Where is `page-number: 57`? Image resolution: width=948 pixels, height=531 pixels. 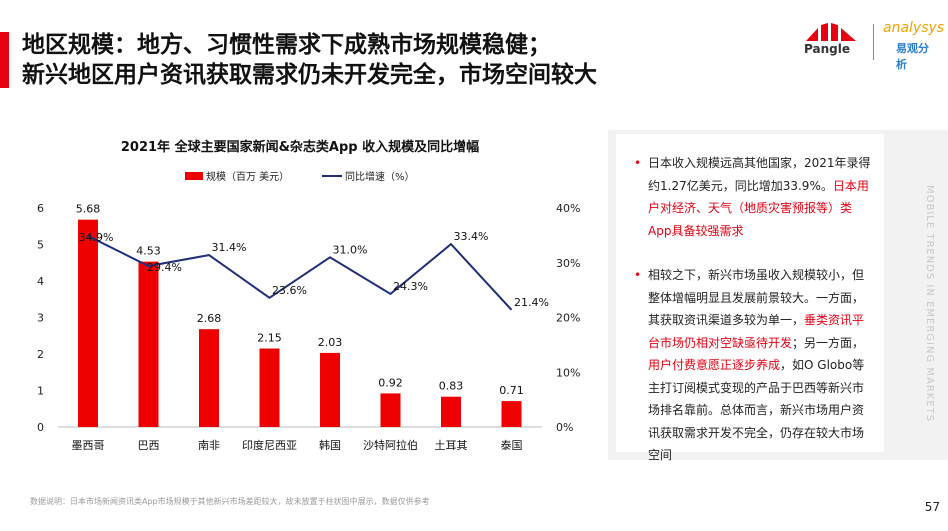 page-number: 57 is located at coordinates (932, 507).